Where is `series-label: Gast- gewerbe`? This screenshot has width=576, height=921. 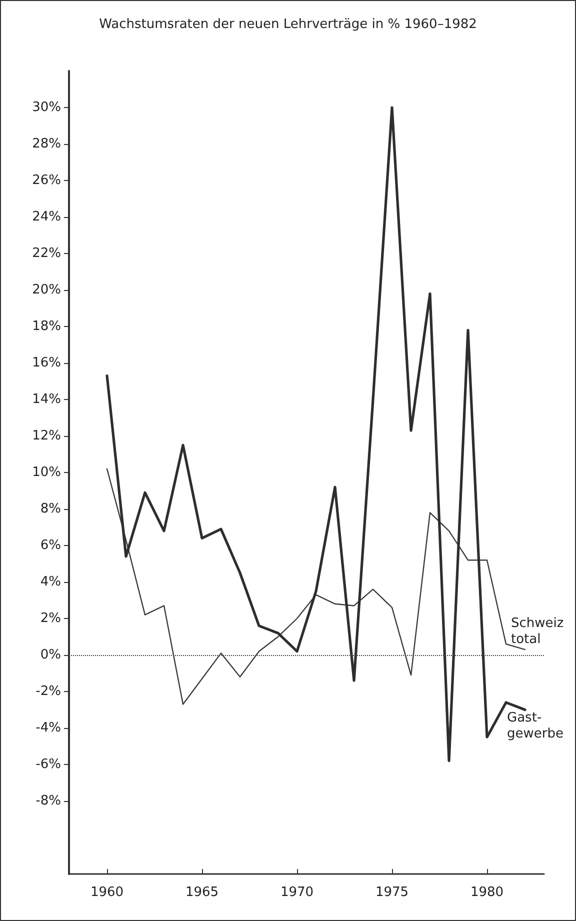
series-label: Gast- gewerbe is located at coordinates (535, 726).